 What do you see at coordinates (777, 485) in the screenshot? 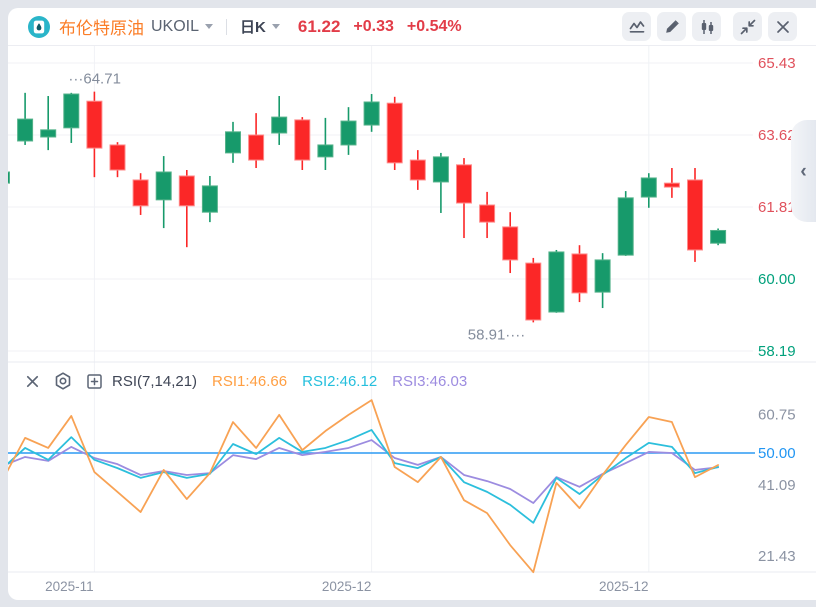
I see `rsi-tick-label: 41.09` at bounding box center [777, 485].